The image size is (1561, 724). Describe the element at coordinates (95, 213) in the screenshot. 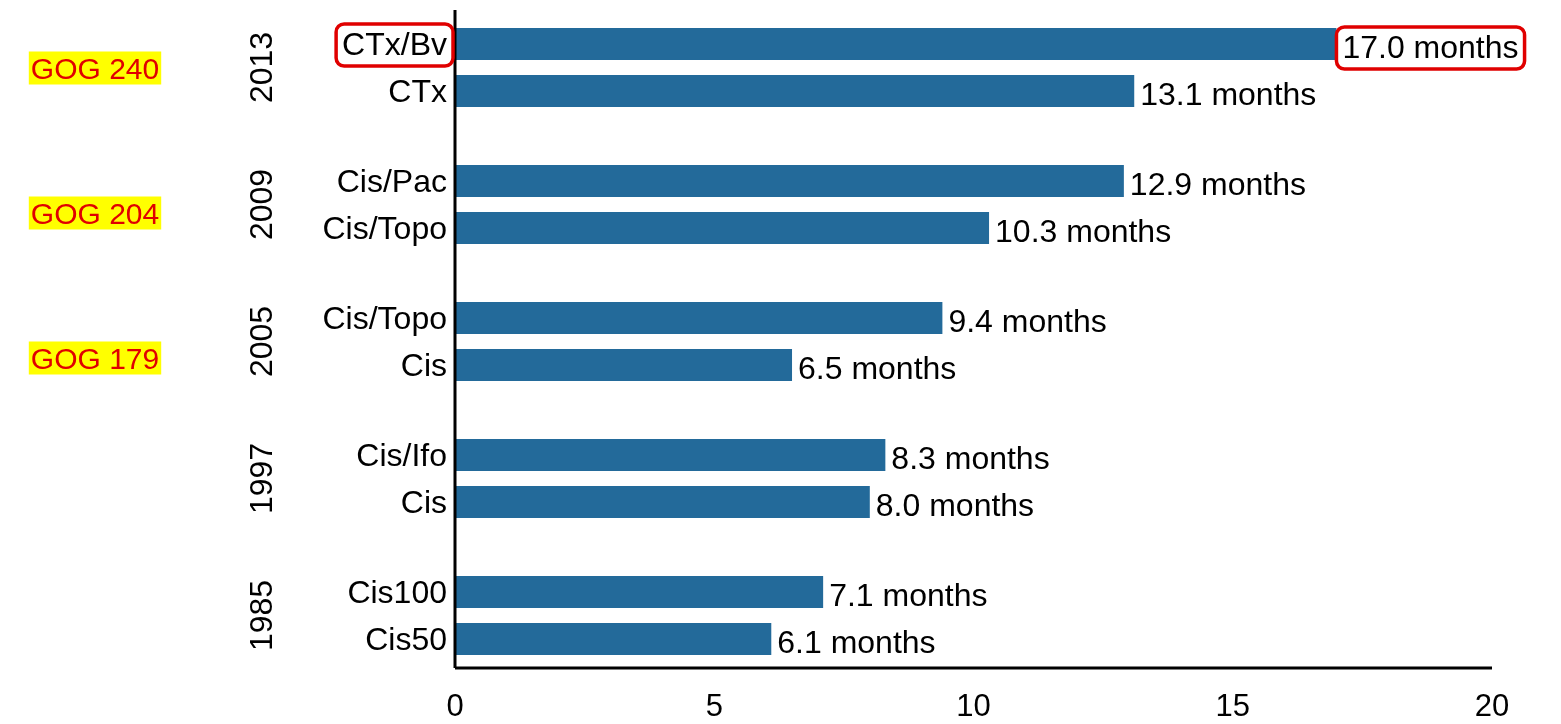

I see `text: GOG 204` at that location.